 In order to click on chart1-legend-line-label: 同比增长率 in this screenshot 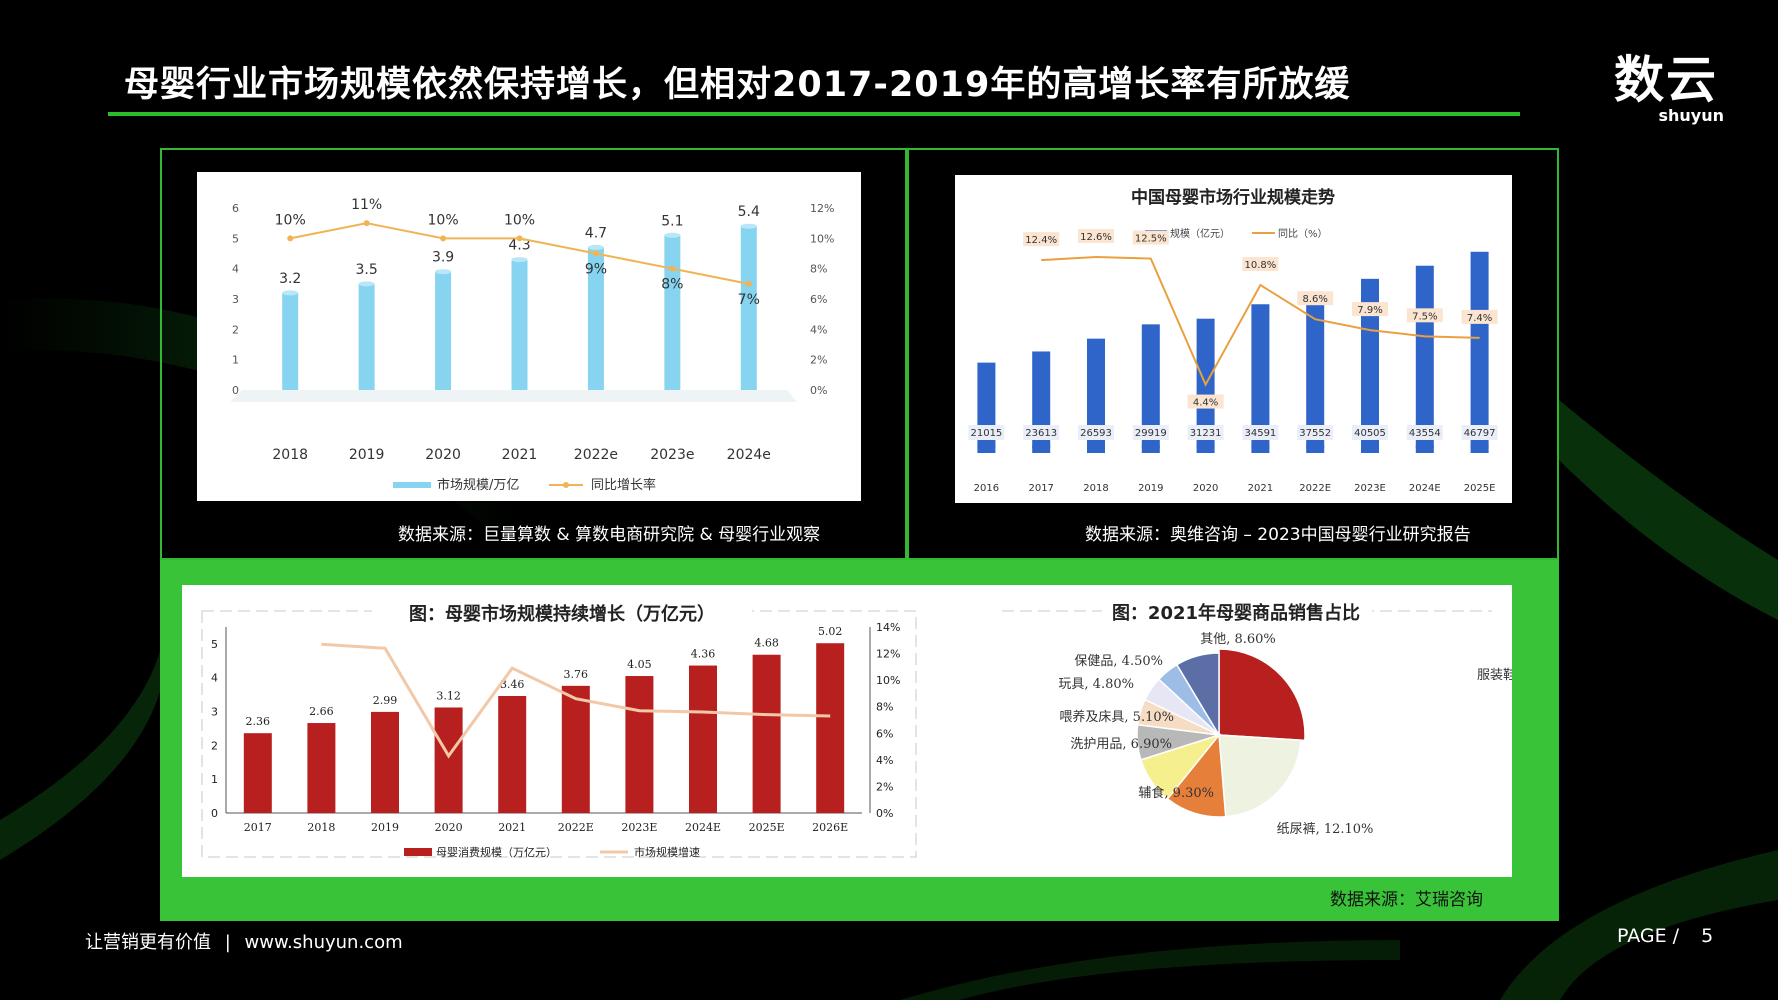, I will do `click(623, 485)`.